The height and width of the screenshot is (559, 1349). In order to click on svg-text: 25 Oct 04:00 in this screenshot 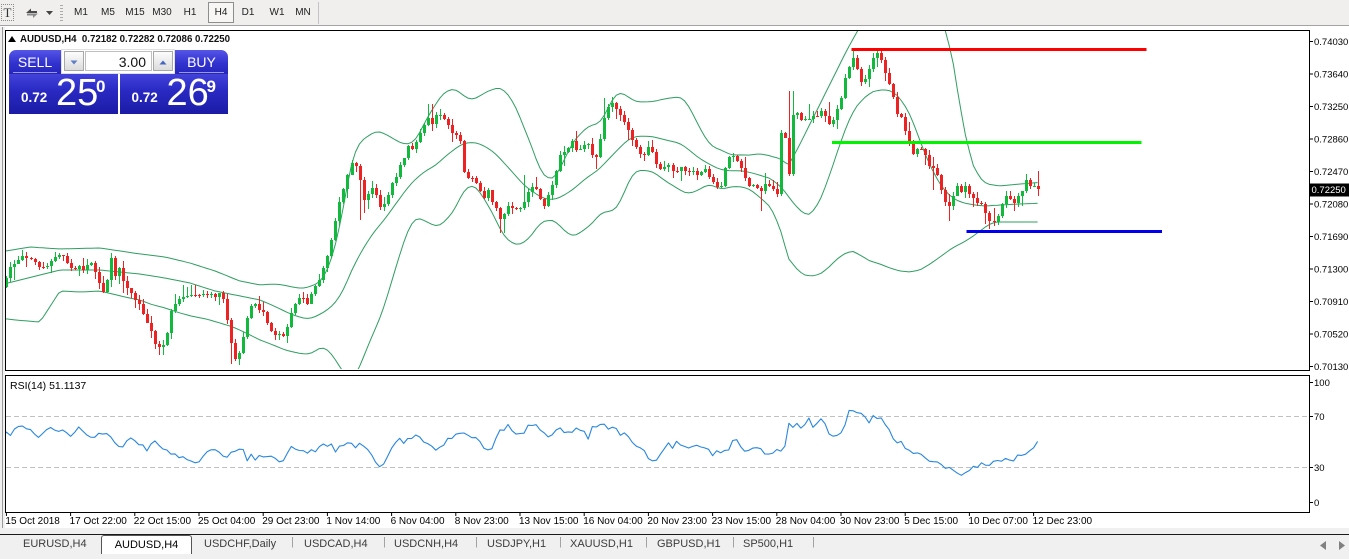, I will do `click(227, 521)`.